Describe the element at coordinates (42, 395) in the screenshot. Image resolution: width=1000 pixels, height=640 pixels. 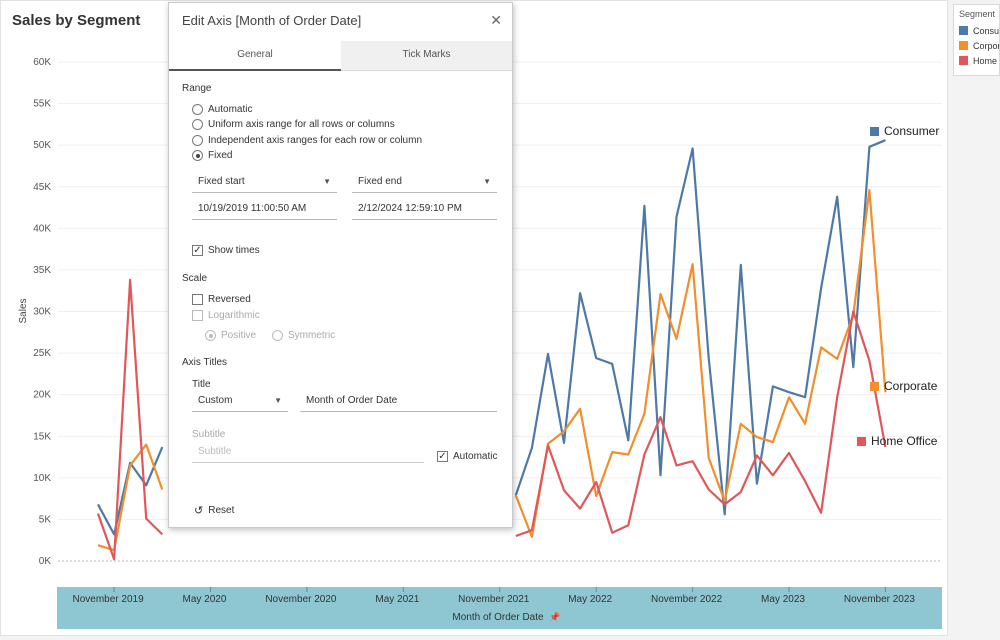
I see `y-tick-label: 20K` at that location.